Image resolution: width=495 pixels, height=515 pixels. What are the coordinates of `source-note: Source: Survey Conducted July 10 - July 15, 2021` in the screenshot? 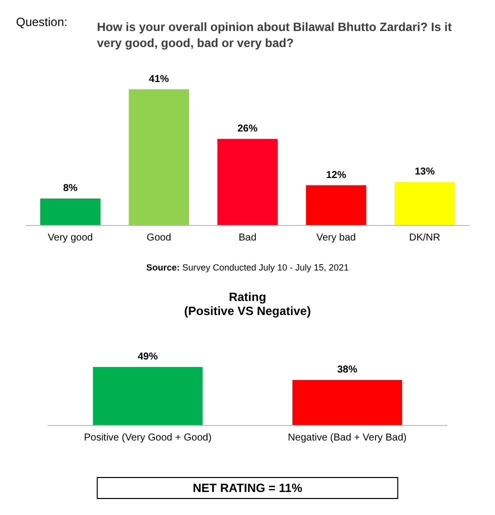 It's located at (247, 267).